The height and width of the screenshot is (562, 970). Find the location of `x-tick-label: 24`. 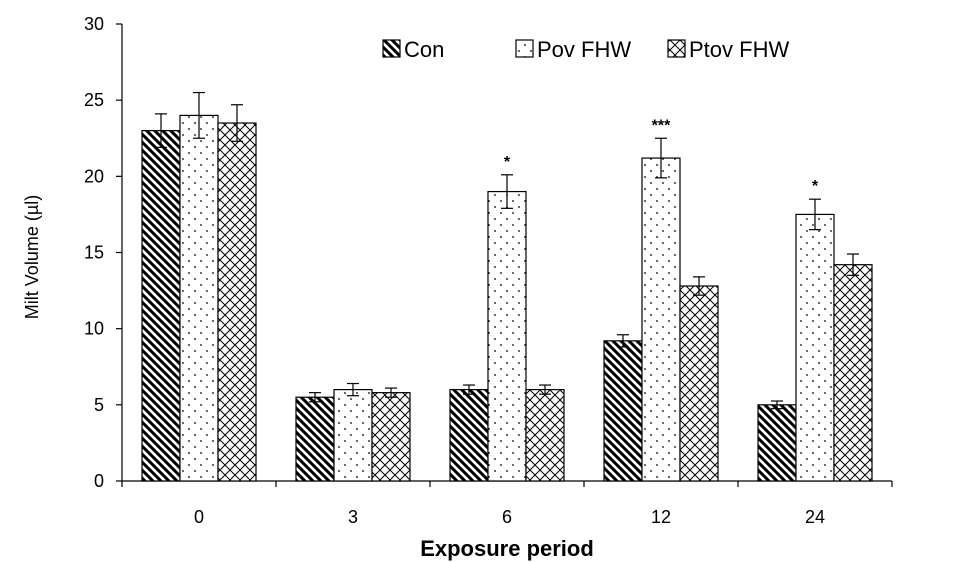

x-tick-label: 24 is located at coordinates (815, 517).